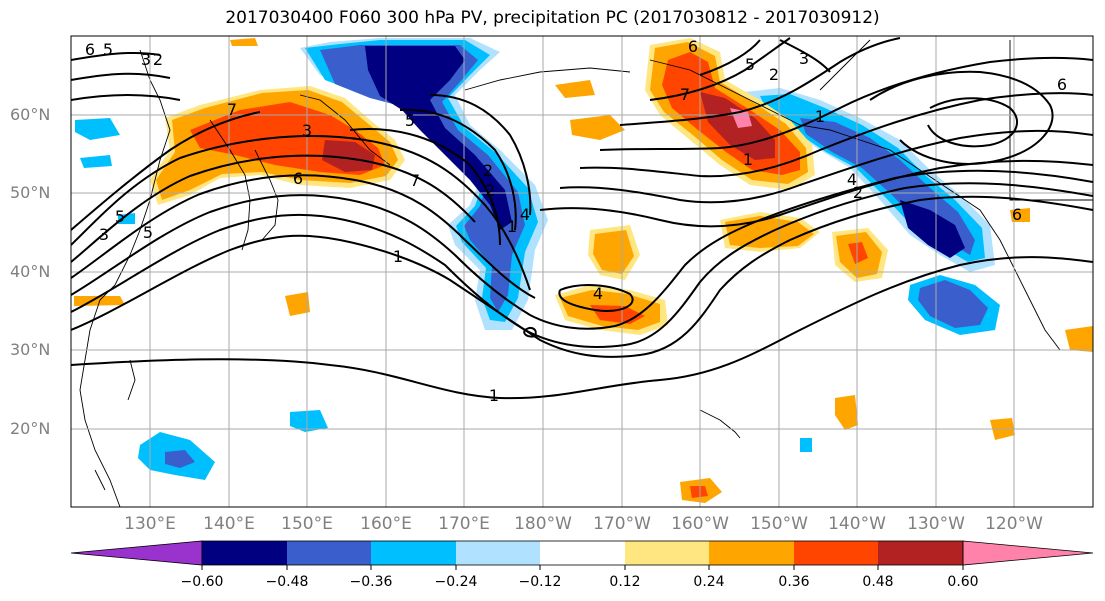 This screenshot has height=601, width=1105. I want to click on lon-label: 160°W, so click(700, 524).